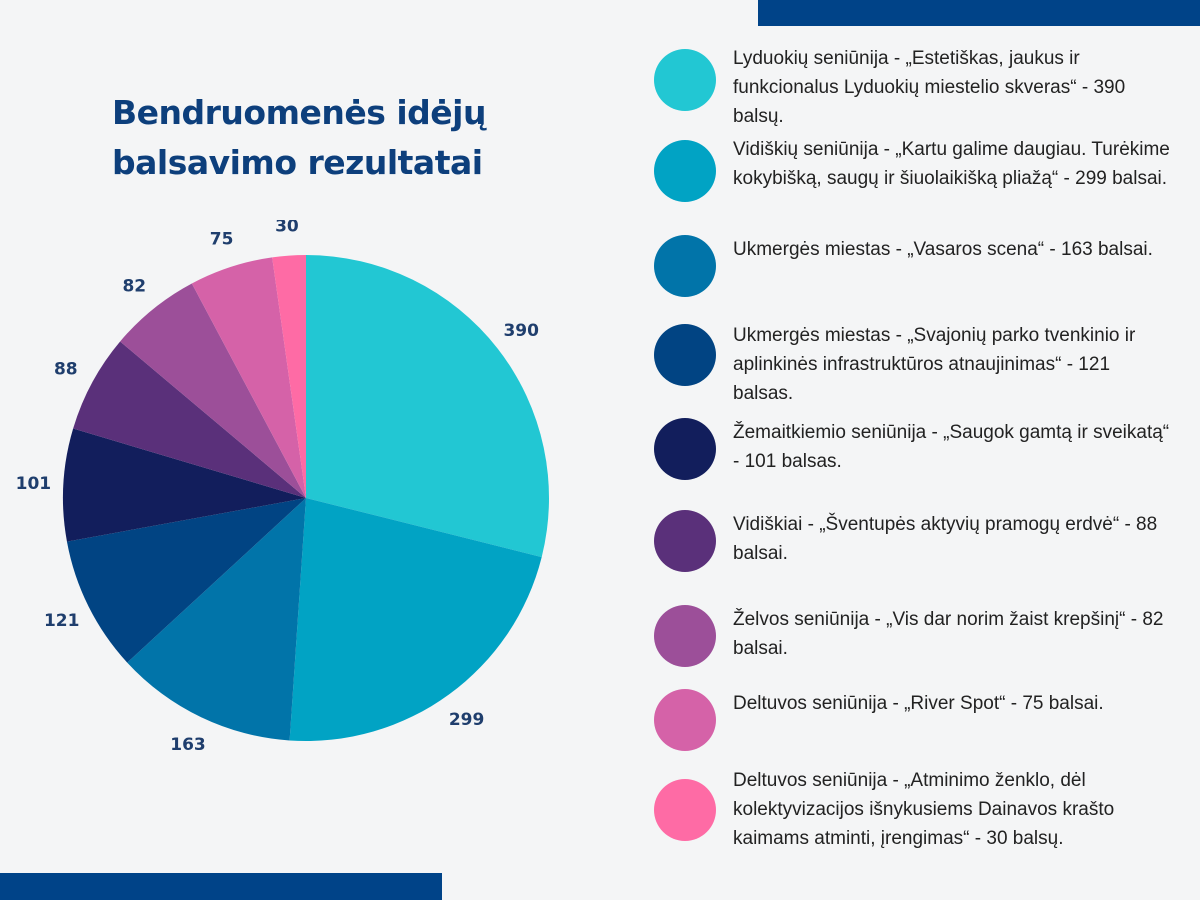 This screenshot has width=1200, height=900. What do you see at coordinates (134, 287) in the screenshot?
I see `slice-value-label: 82` at bounding box center [134, 287].